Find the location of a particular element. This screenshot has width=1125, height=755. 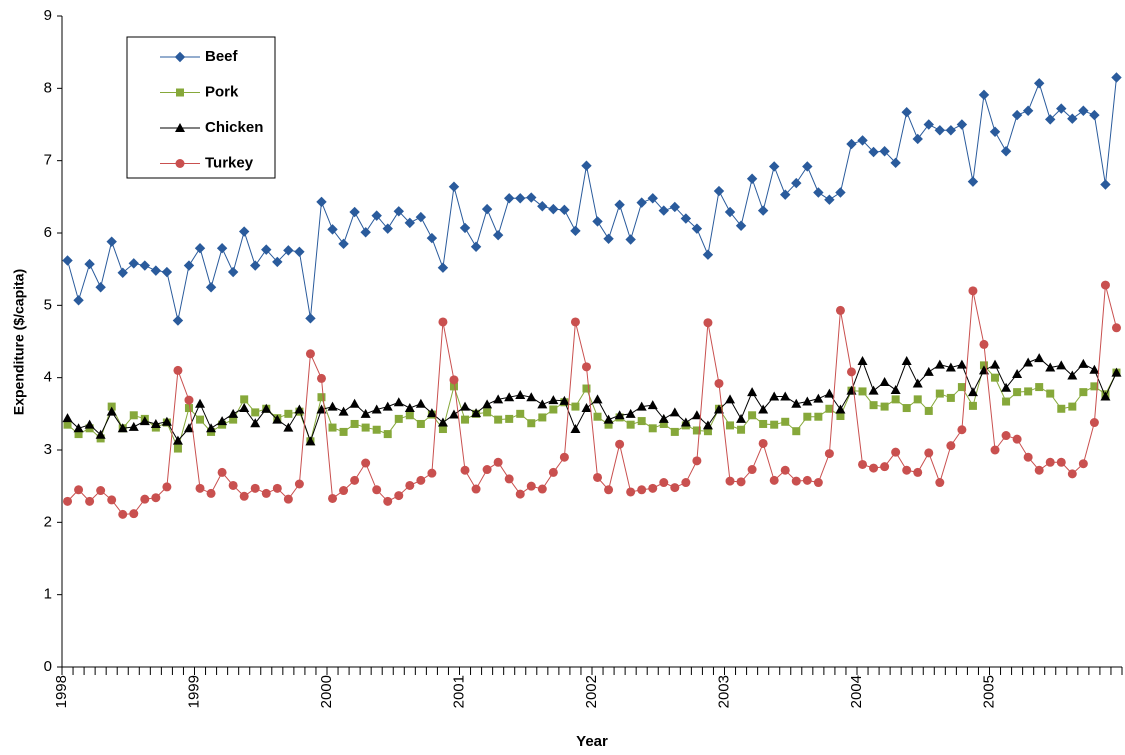

series-line is located at coordinates (592, 407).